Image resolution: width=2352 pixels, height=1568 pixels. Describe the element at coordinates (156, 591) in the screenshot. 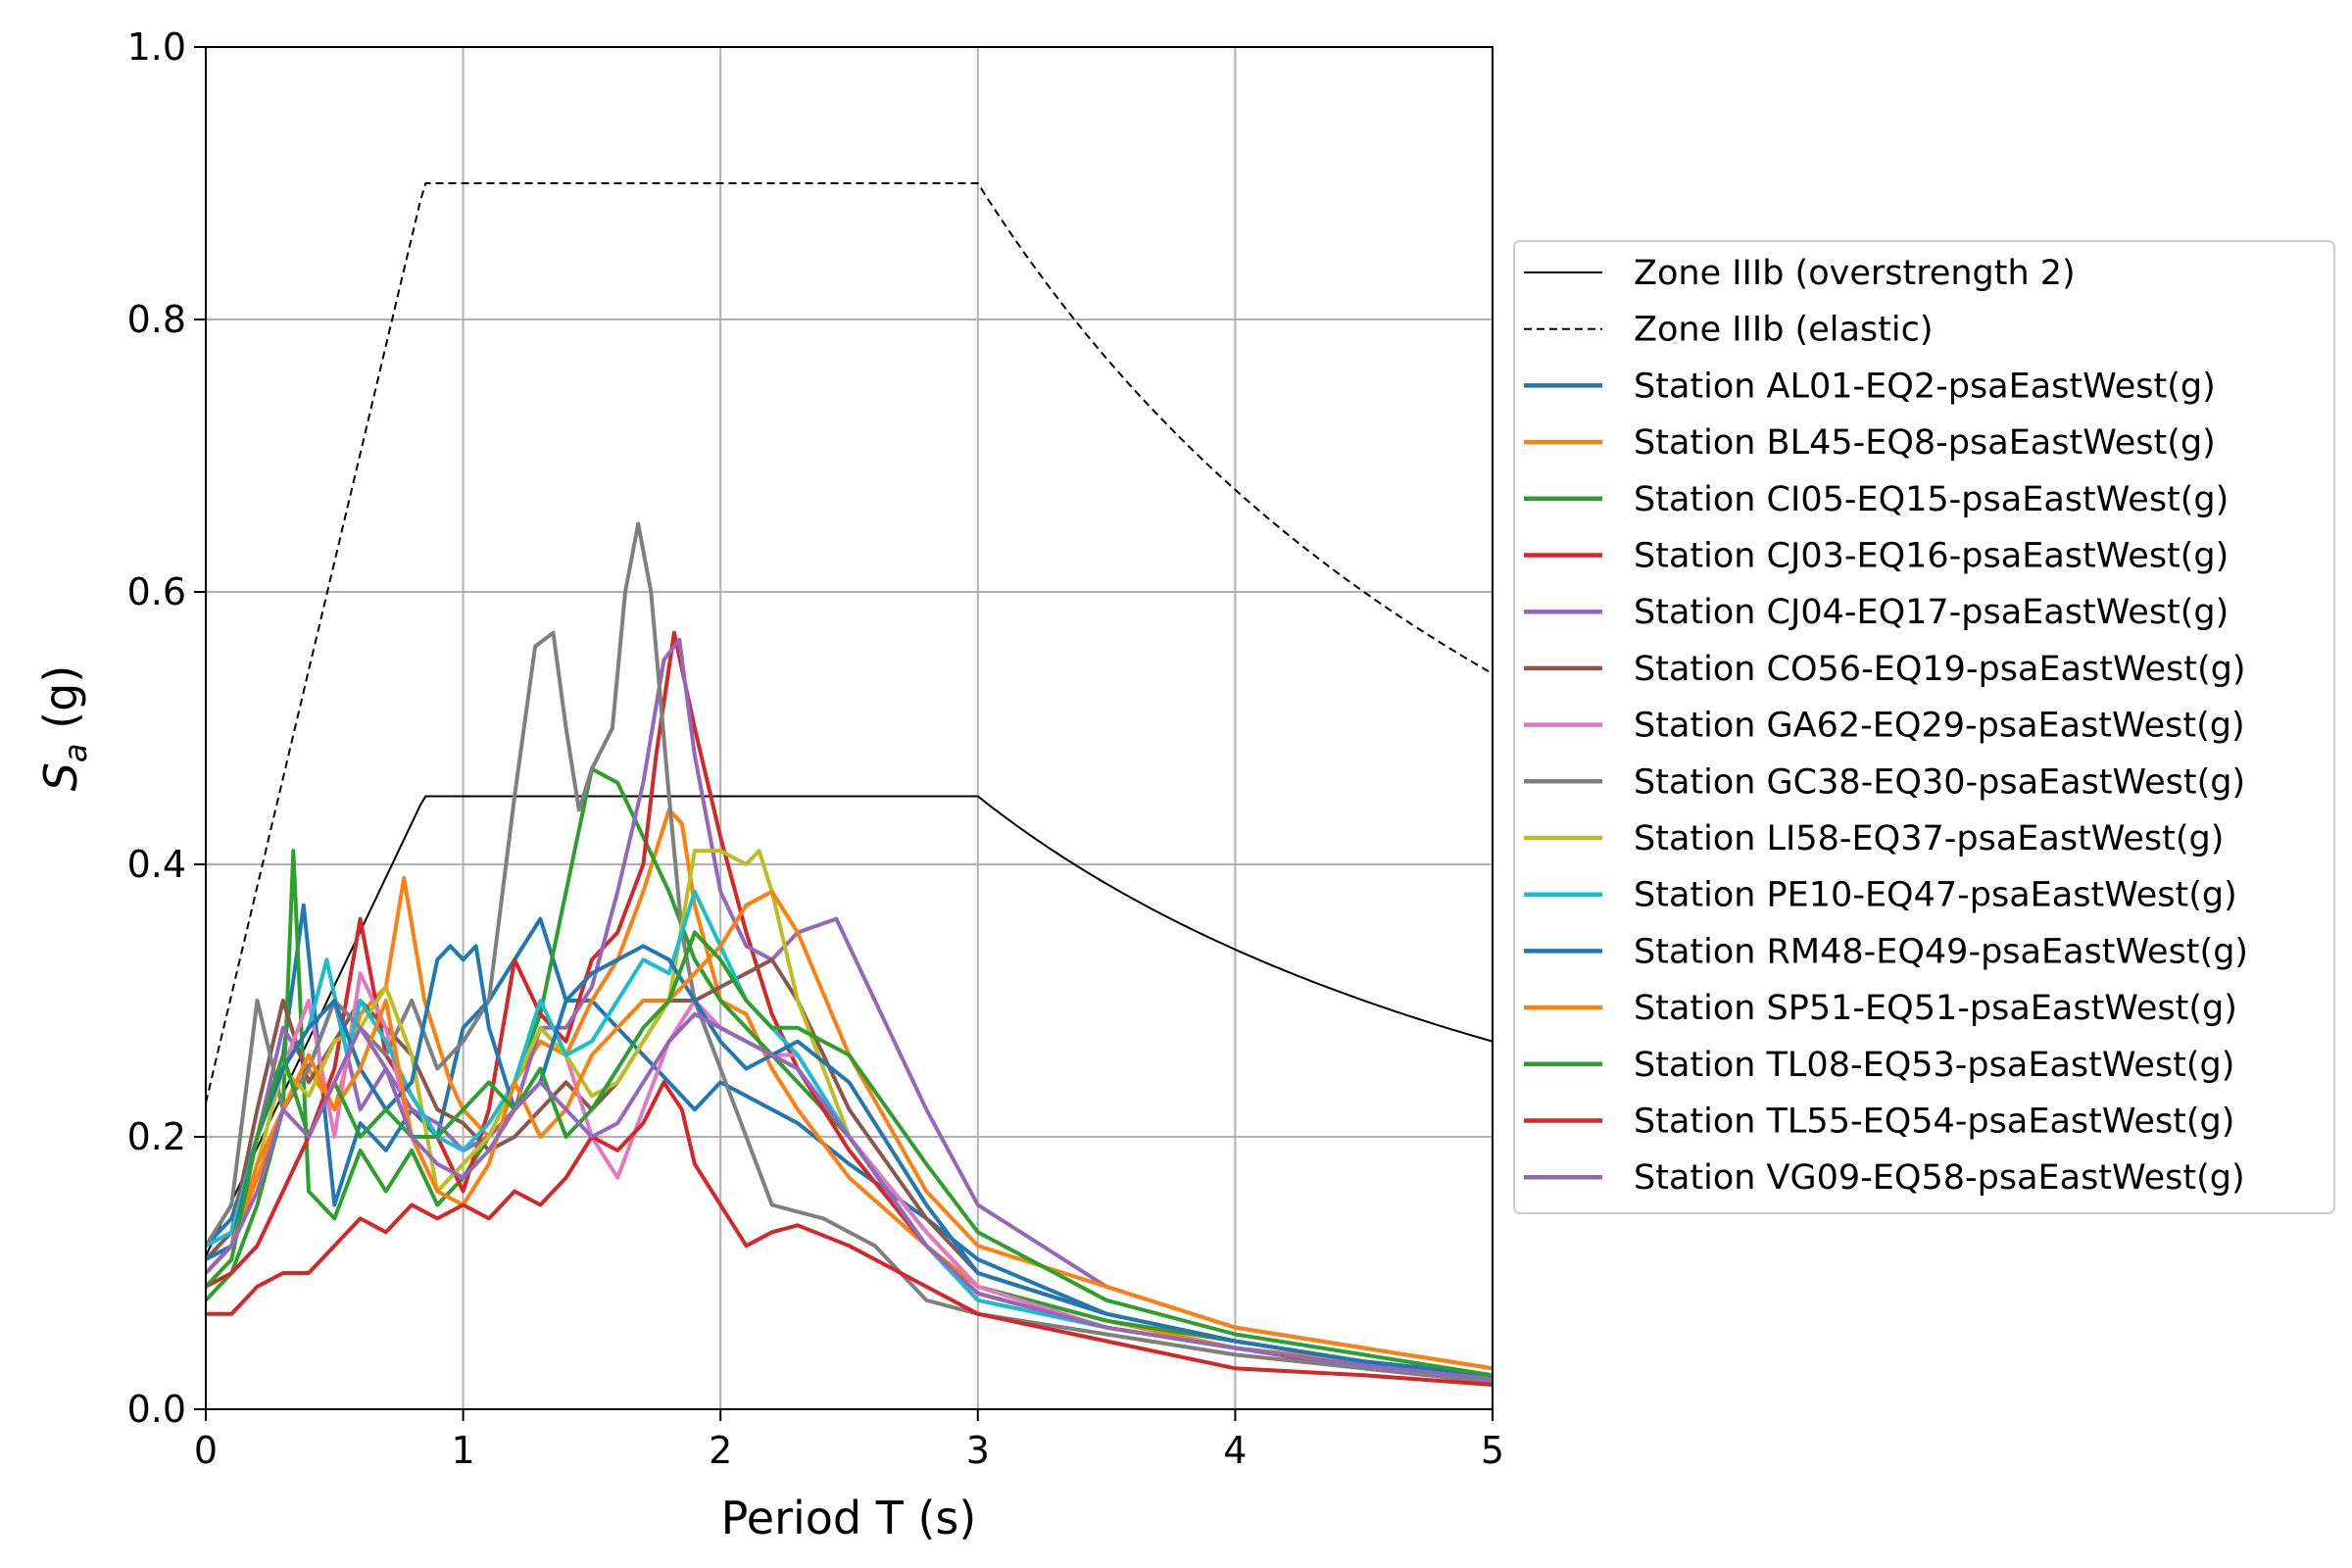

I see `y-tick-label: 0.6` at that location.